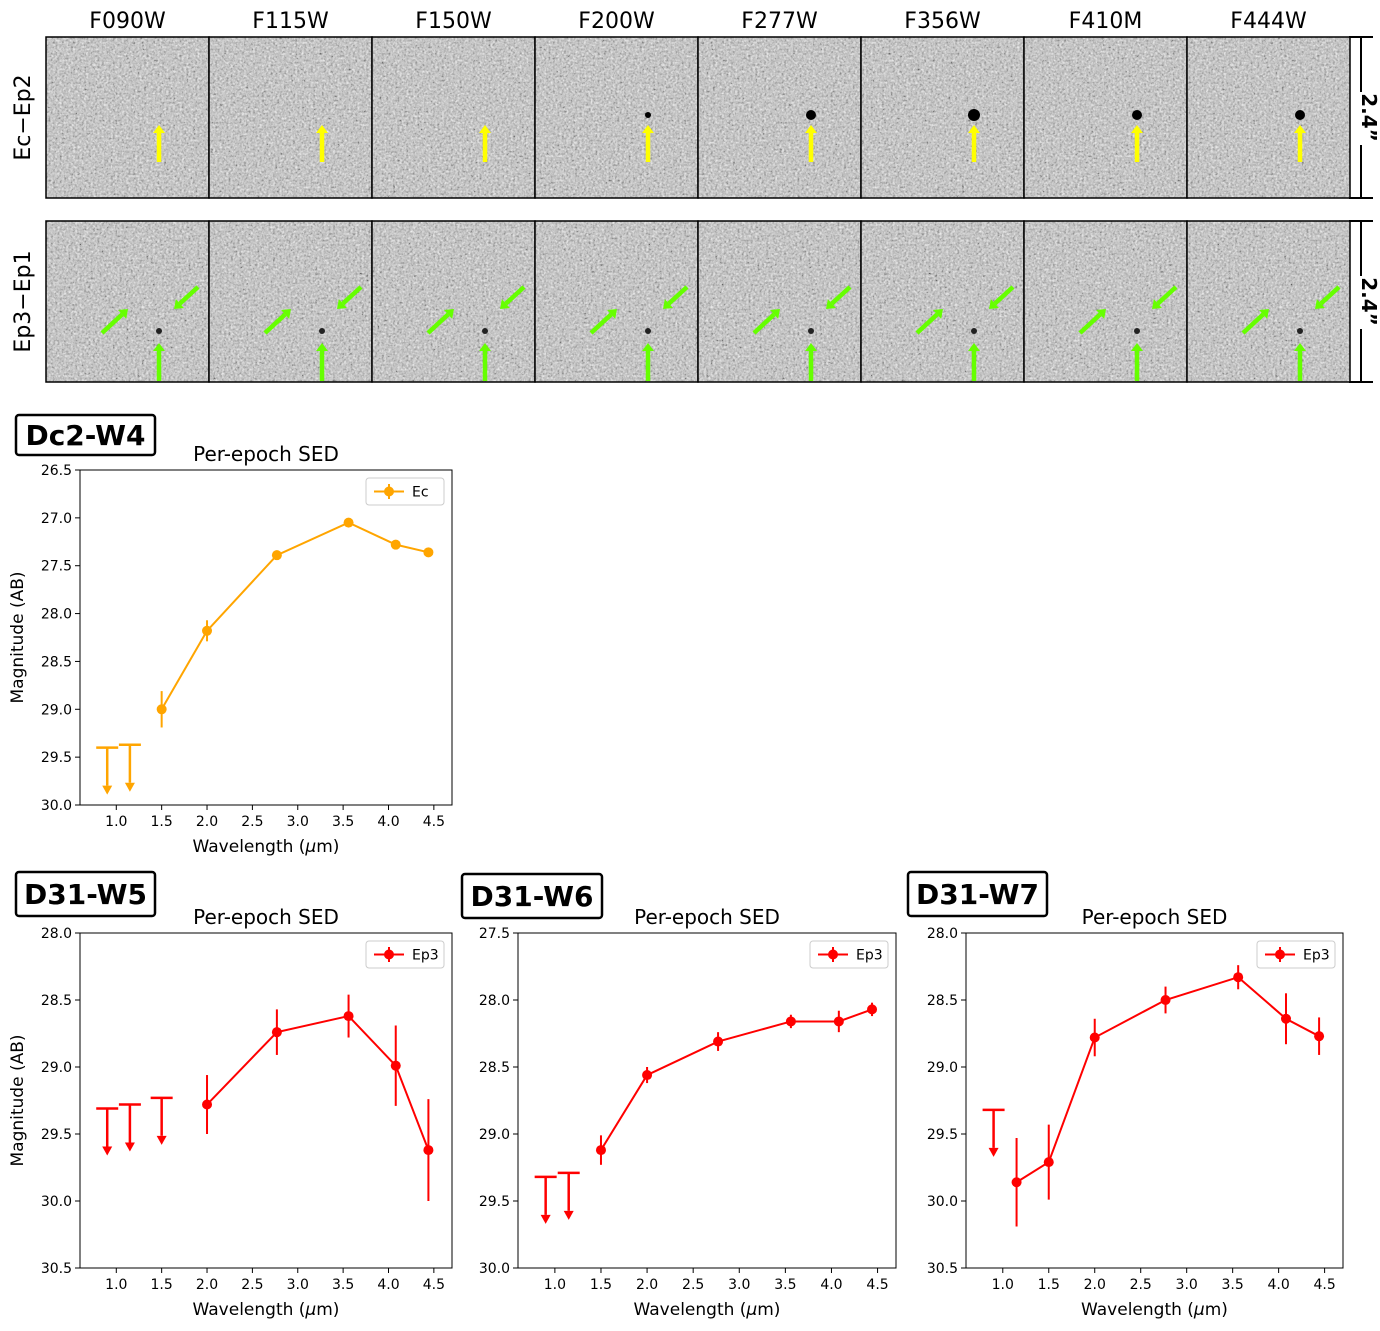  I want to click on series-line, so click(736, 1079).